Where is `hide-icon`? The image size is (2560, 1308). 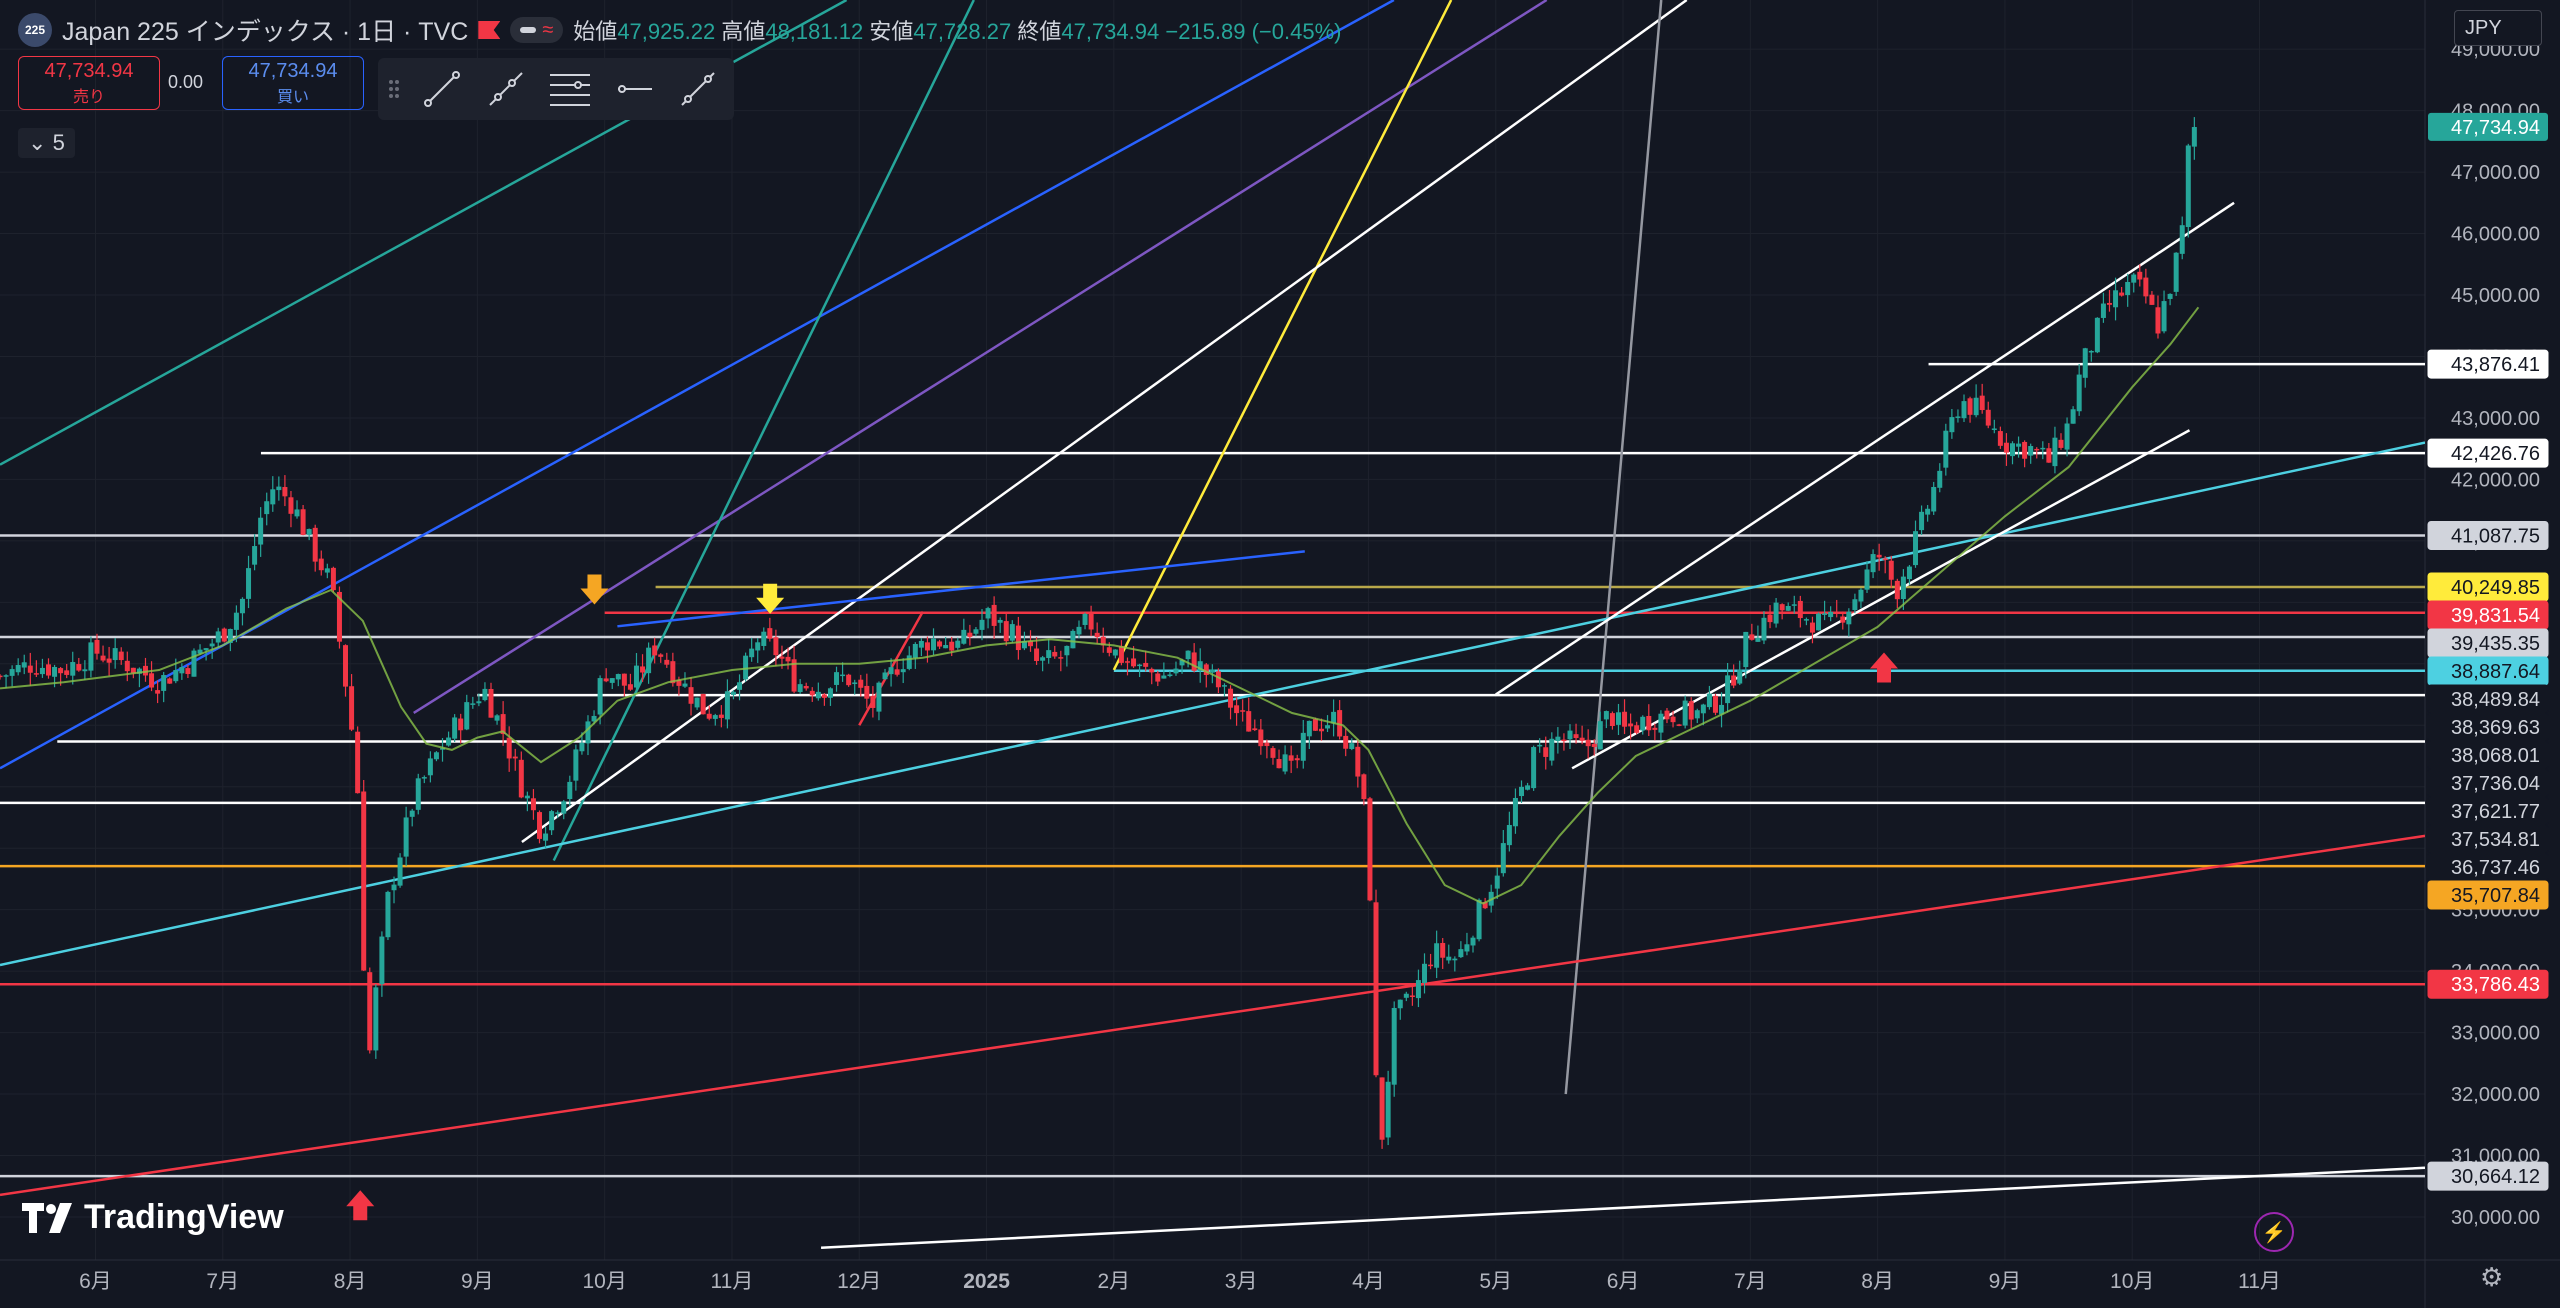 hide-icon is located at coordinates (528, 30).